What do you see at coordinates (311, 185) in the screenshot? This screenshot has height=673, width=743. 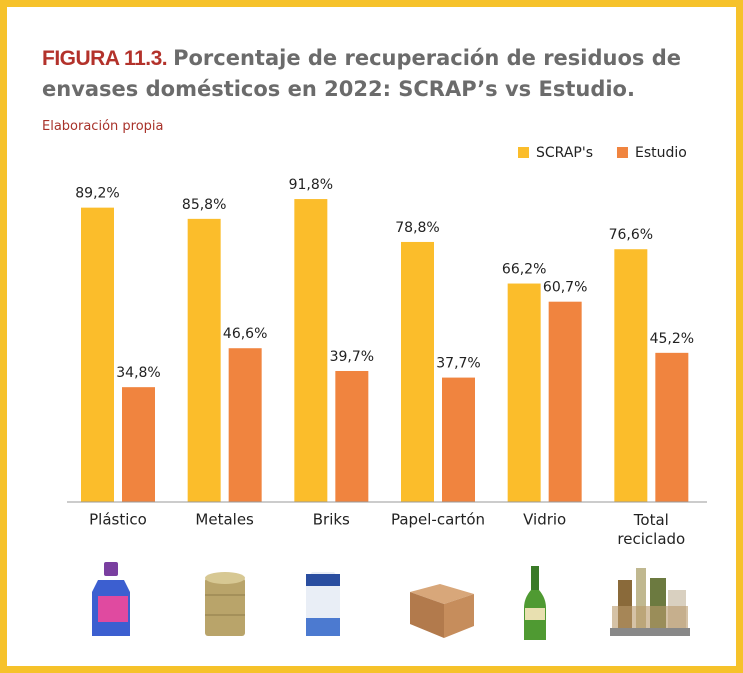 I see `value-label: 91,8%` at bounding box center [311, 185].